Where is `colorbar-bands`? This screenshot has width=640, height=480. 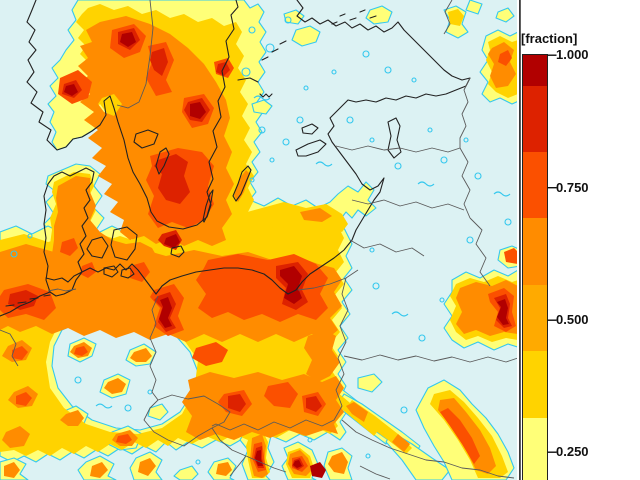 colorbar-bands is located at coordinates (535, 267).